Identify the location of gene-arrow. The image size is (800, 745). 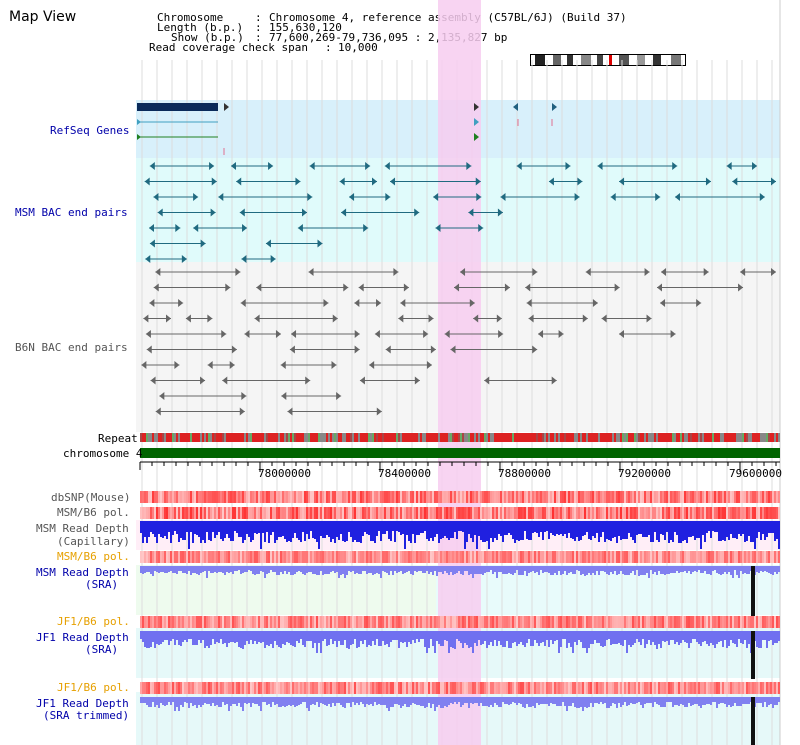
(476, 107).